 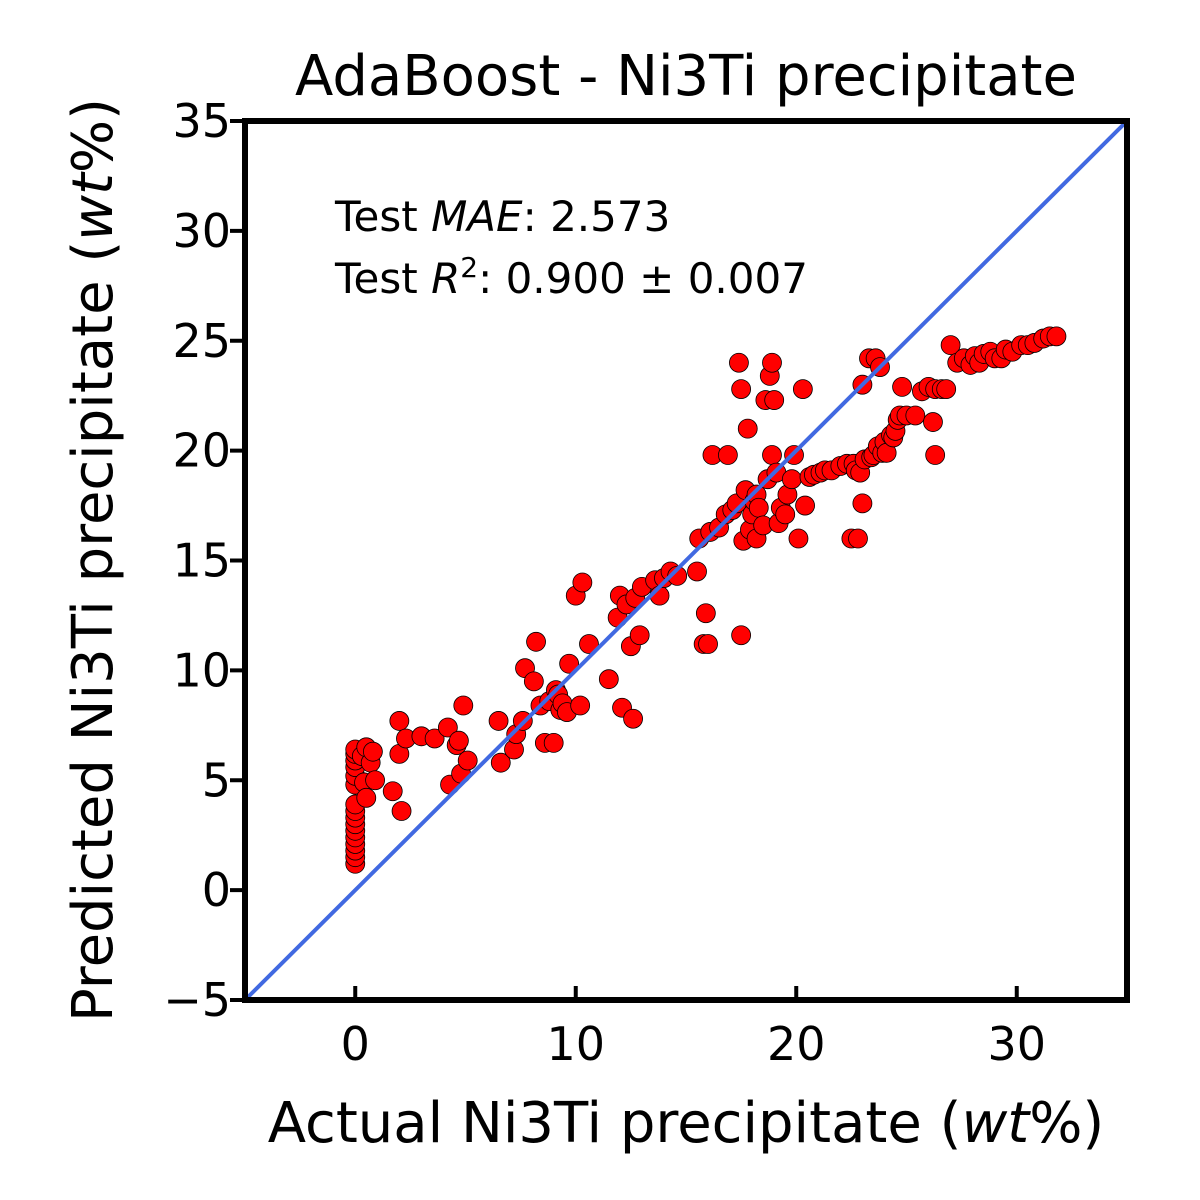 I want to click on x-tick-label: 20, so click(x=796, y=1044).